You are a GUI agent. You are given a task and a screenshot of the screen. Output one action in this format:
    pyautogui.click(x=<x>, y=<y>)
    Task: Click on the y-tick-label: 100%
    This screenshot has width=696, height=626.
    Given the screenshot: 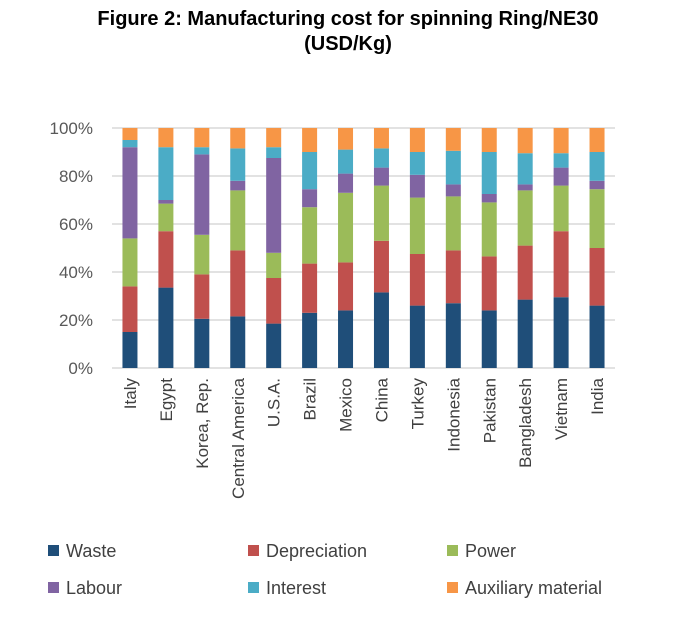 What is the action you would take?
    pyautogui.click(x=71, y=128)
    